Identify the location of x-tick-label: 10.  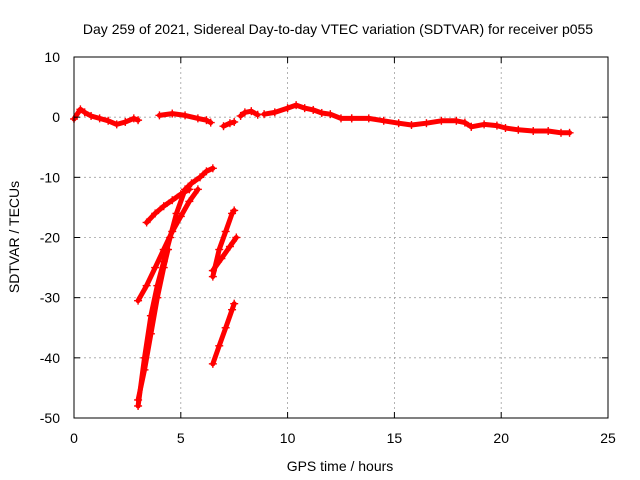
(288, 438).